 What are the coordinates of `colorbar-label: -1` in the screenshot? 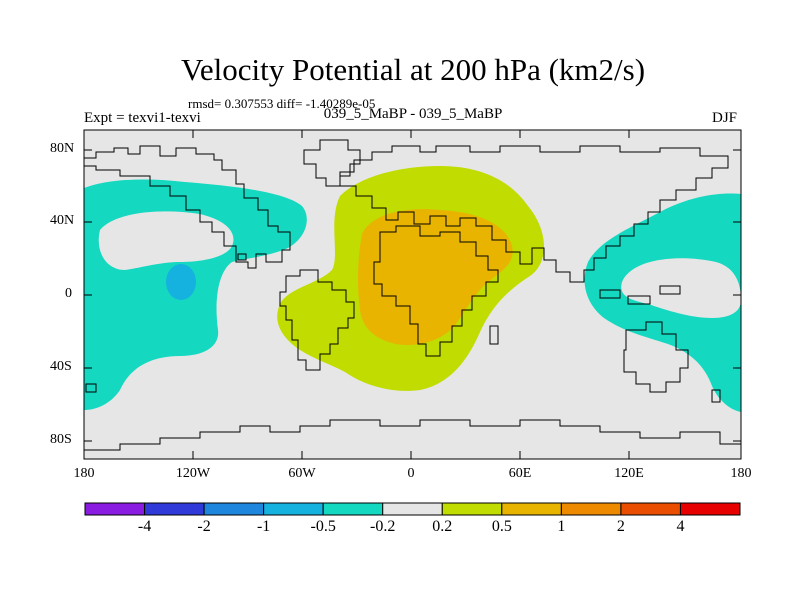 It's located at (263, 526).